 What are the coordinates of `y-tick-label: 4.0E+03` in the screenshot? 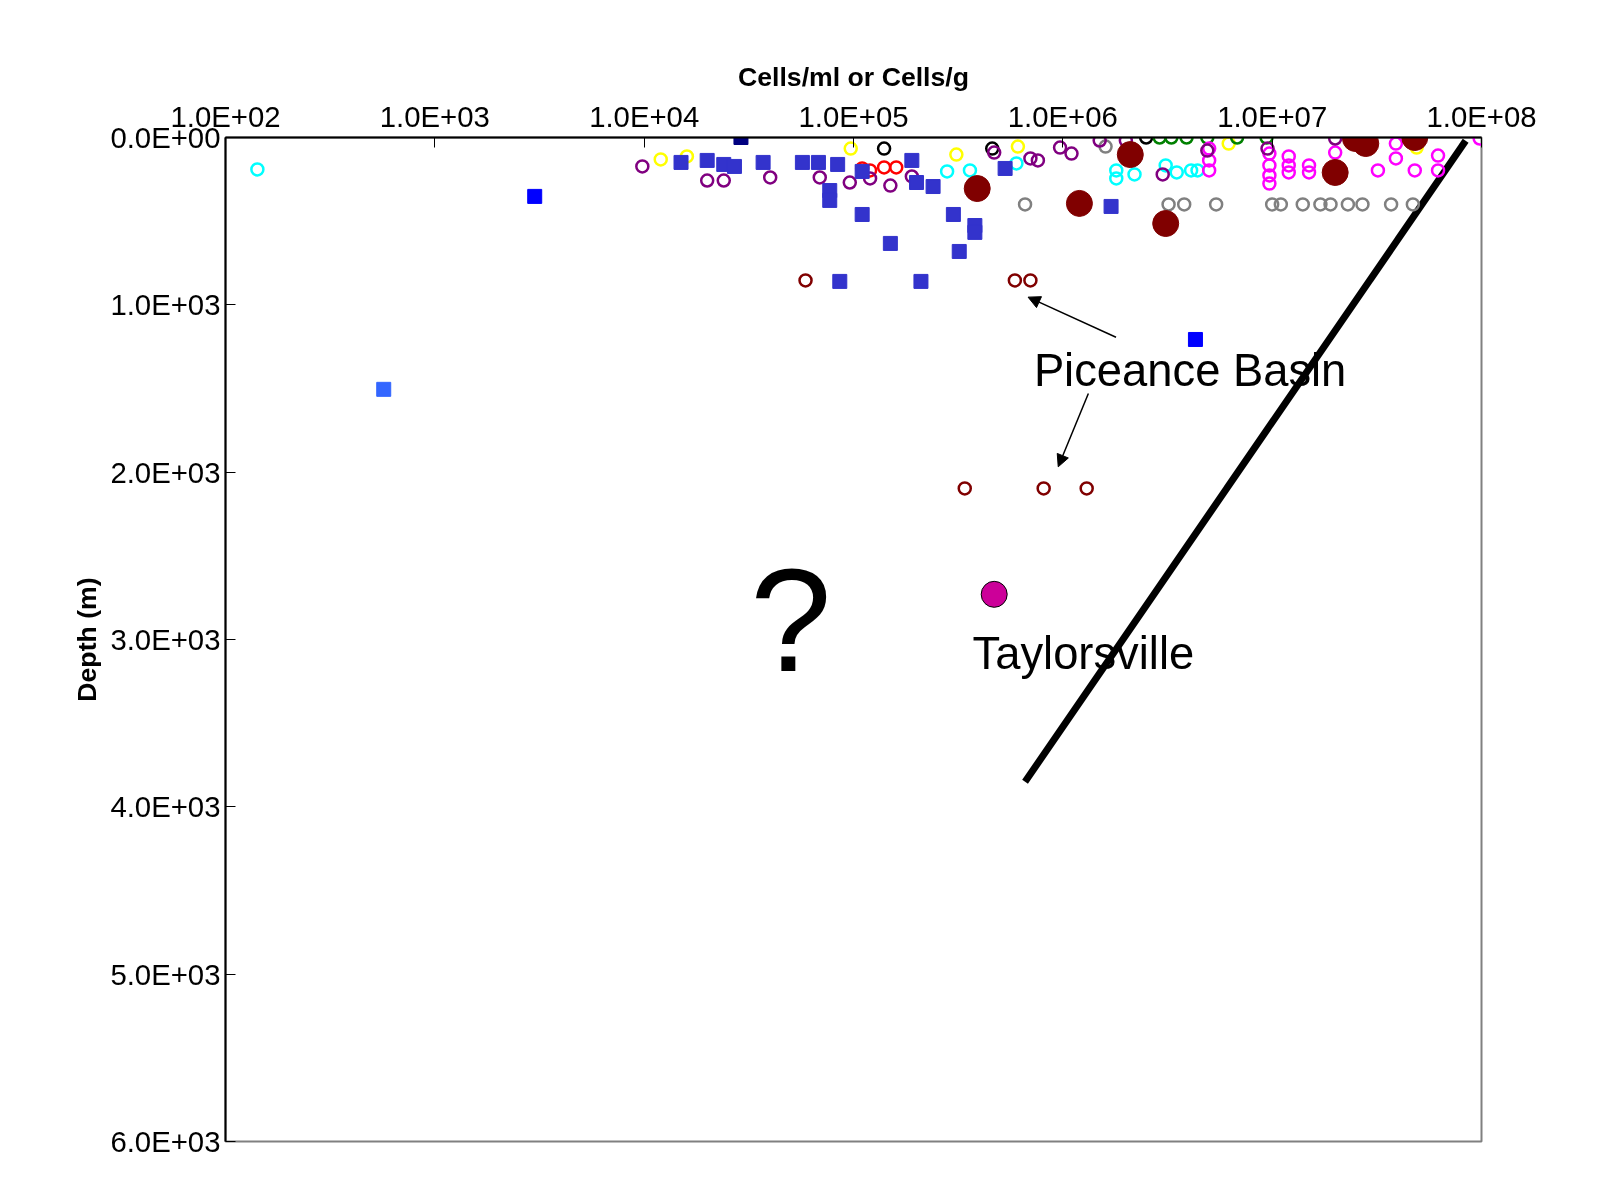 It's located at (165, 807).